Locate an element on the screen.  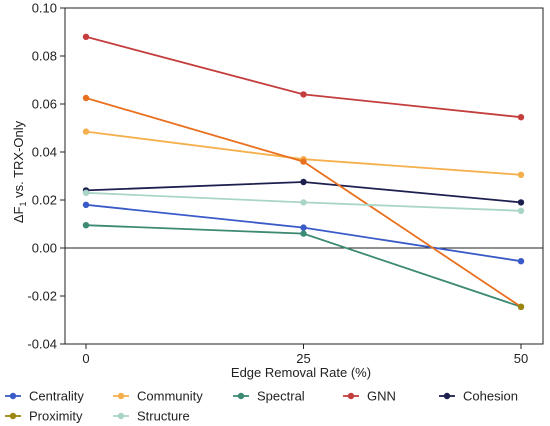
legend-label: Centrality is located at coordinates (56, 396).